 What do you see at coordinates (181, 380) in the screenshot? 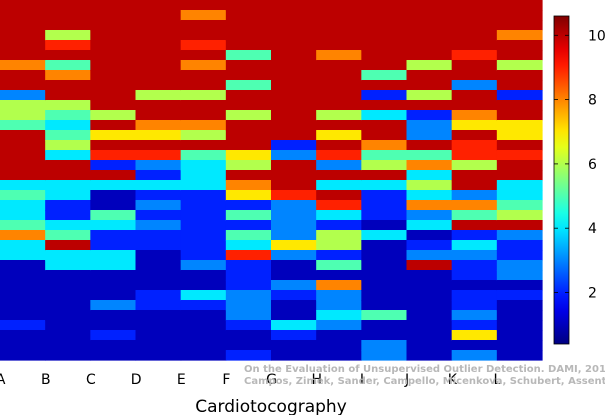
I see `x-tick-label: E` at bounding box center [181, 380].